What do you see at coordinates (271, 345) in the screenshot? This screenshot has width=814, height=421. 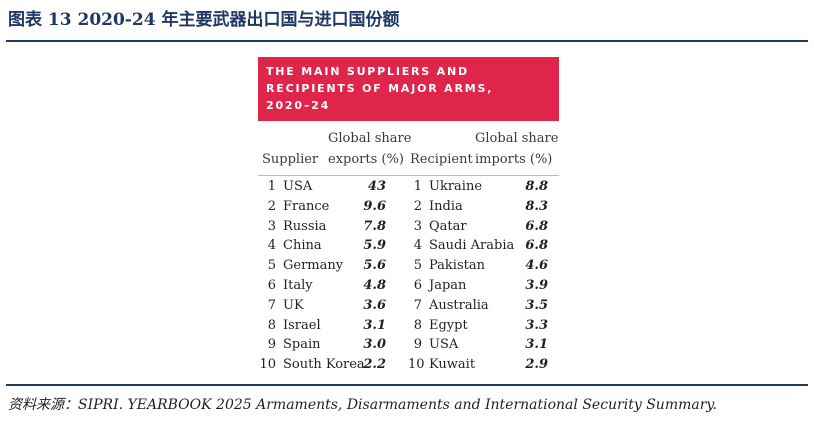 I see `supplier-rank: 9` at bounding box center [271, 345].